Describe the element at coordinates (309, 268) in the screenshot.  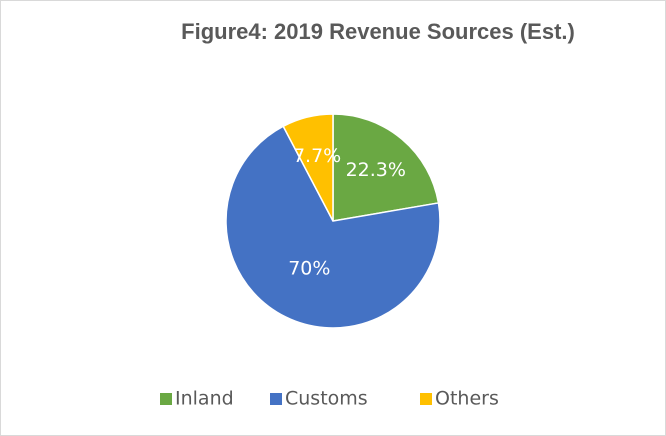
I see `data-label: 70%` at that location.